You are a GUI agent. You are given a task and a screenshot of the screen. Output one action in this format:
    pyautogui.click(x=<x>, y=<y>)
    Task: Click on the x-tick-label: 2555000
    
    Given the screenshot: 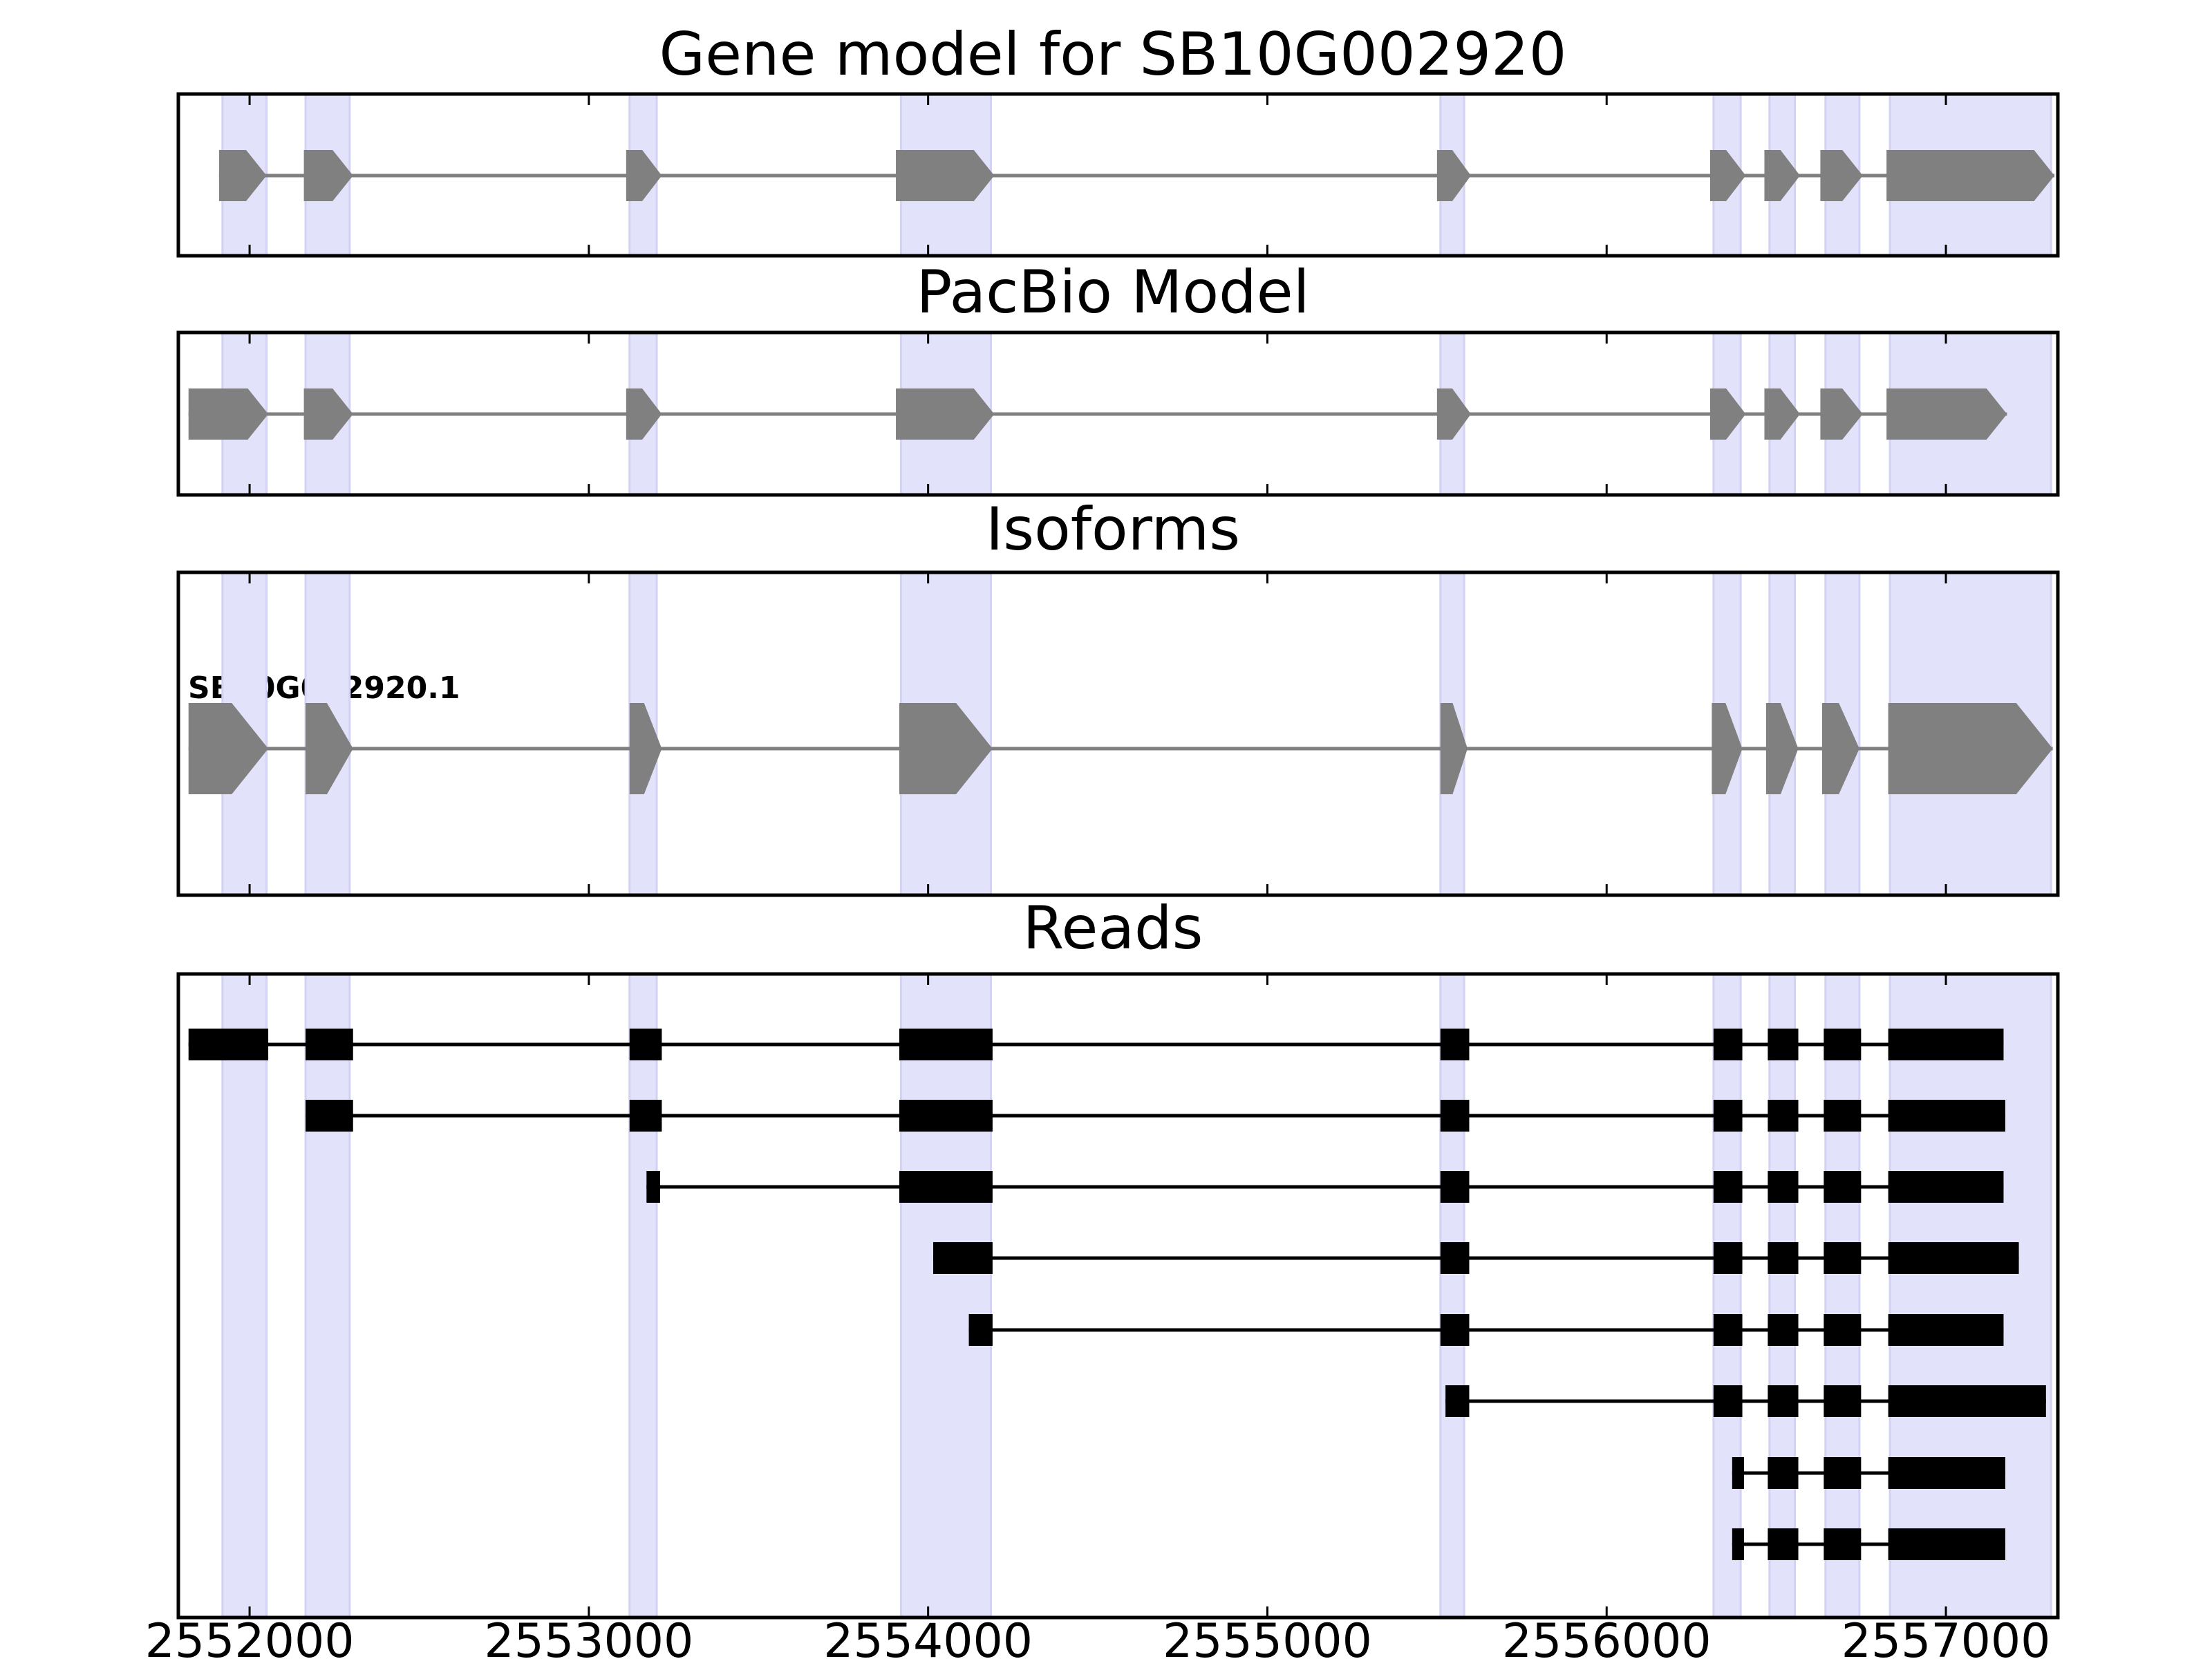 What is the action you would take?
    pyautogui.click(x=1267, y=1637)
    